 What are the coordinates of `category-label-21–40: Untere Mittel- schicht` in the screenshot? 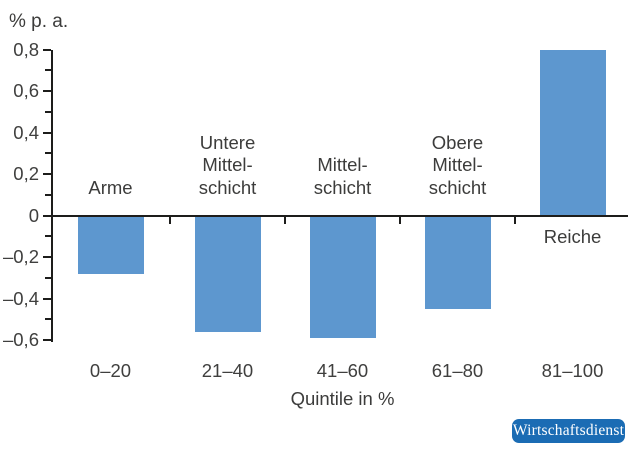 It's located at (227, 164).